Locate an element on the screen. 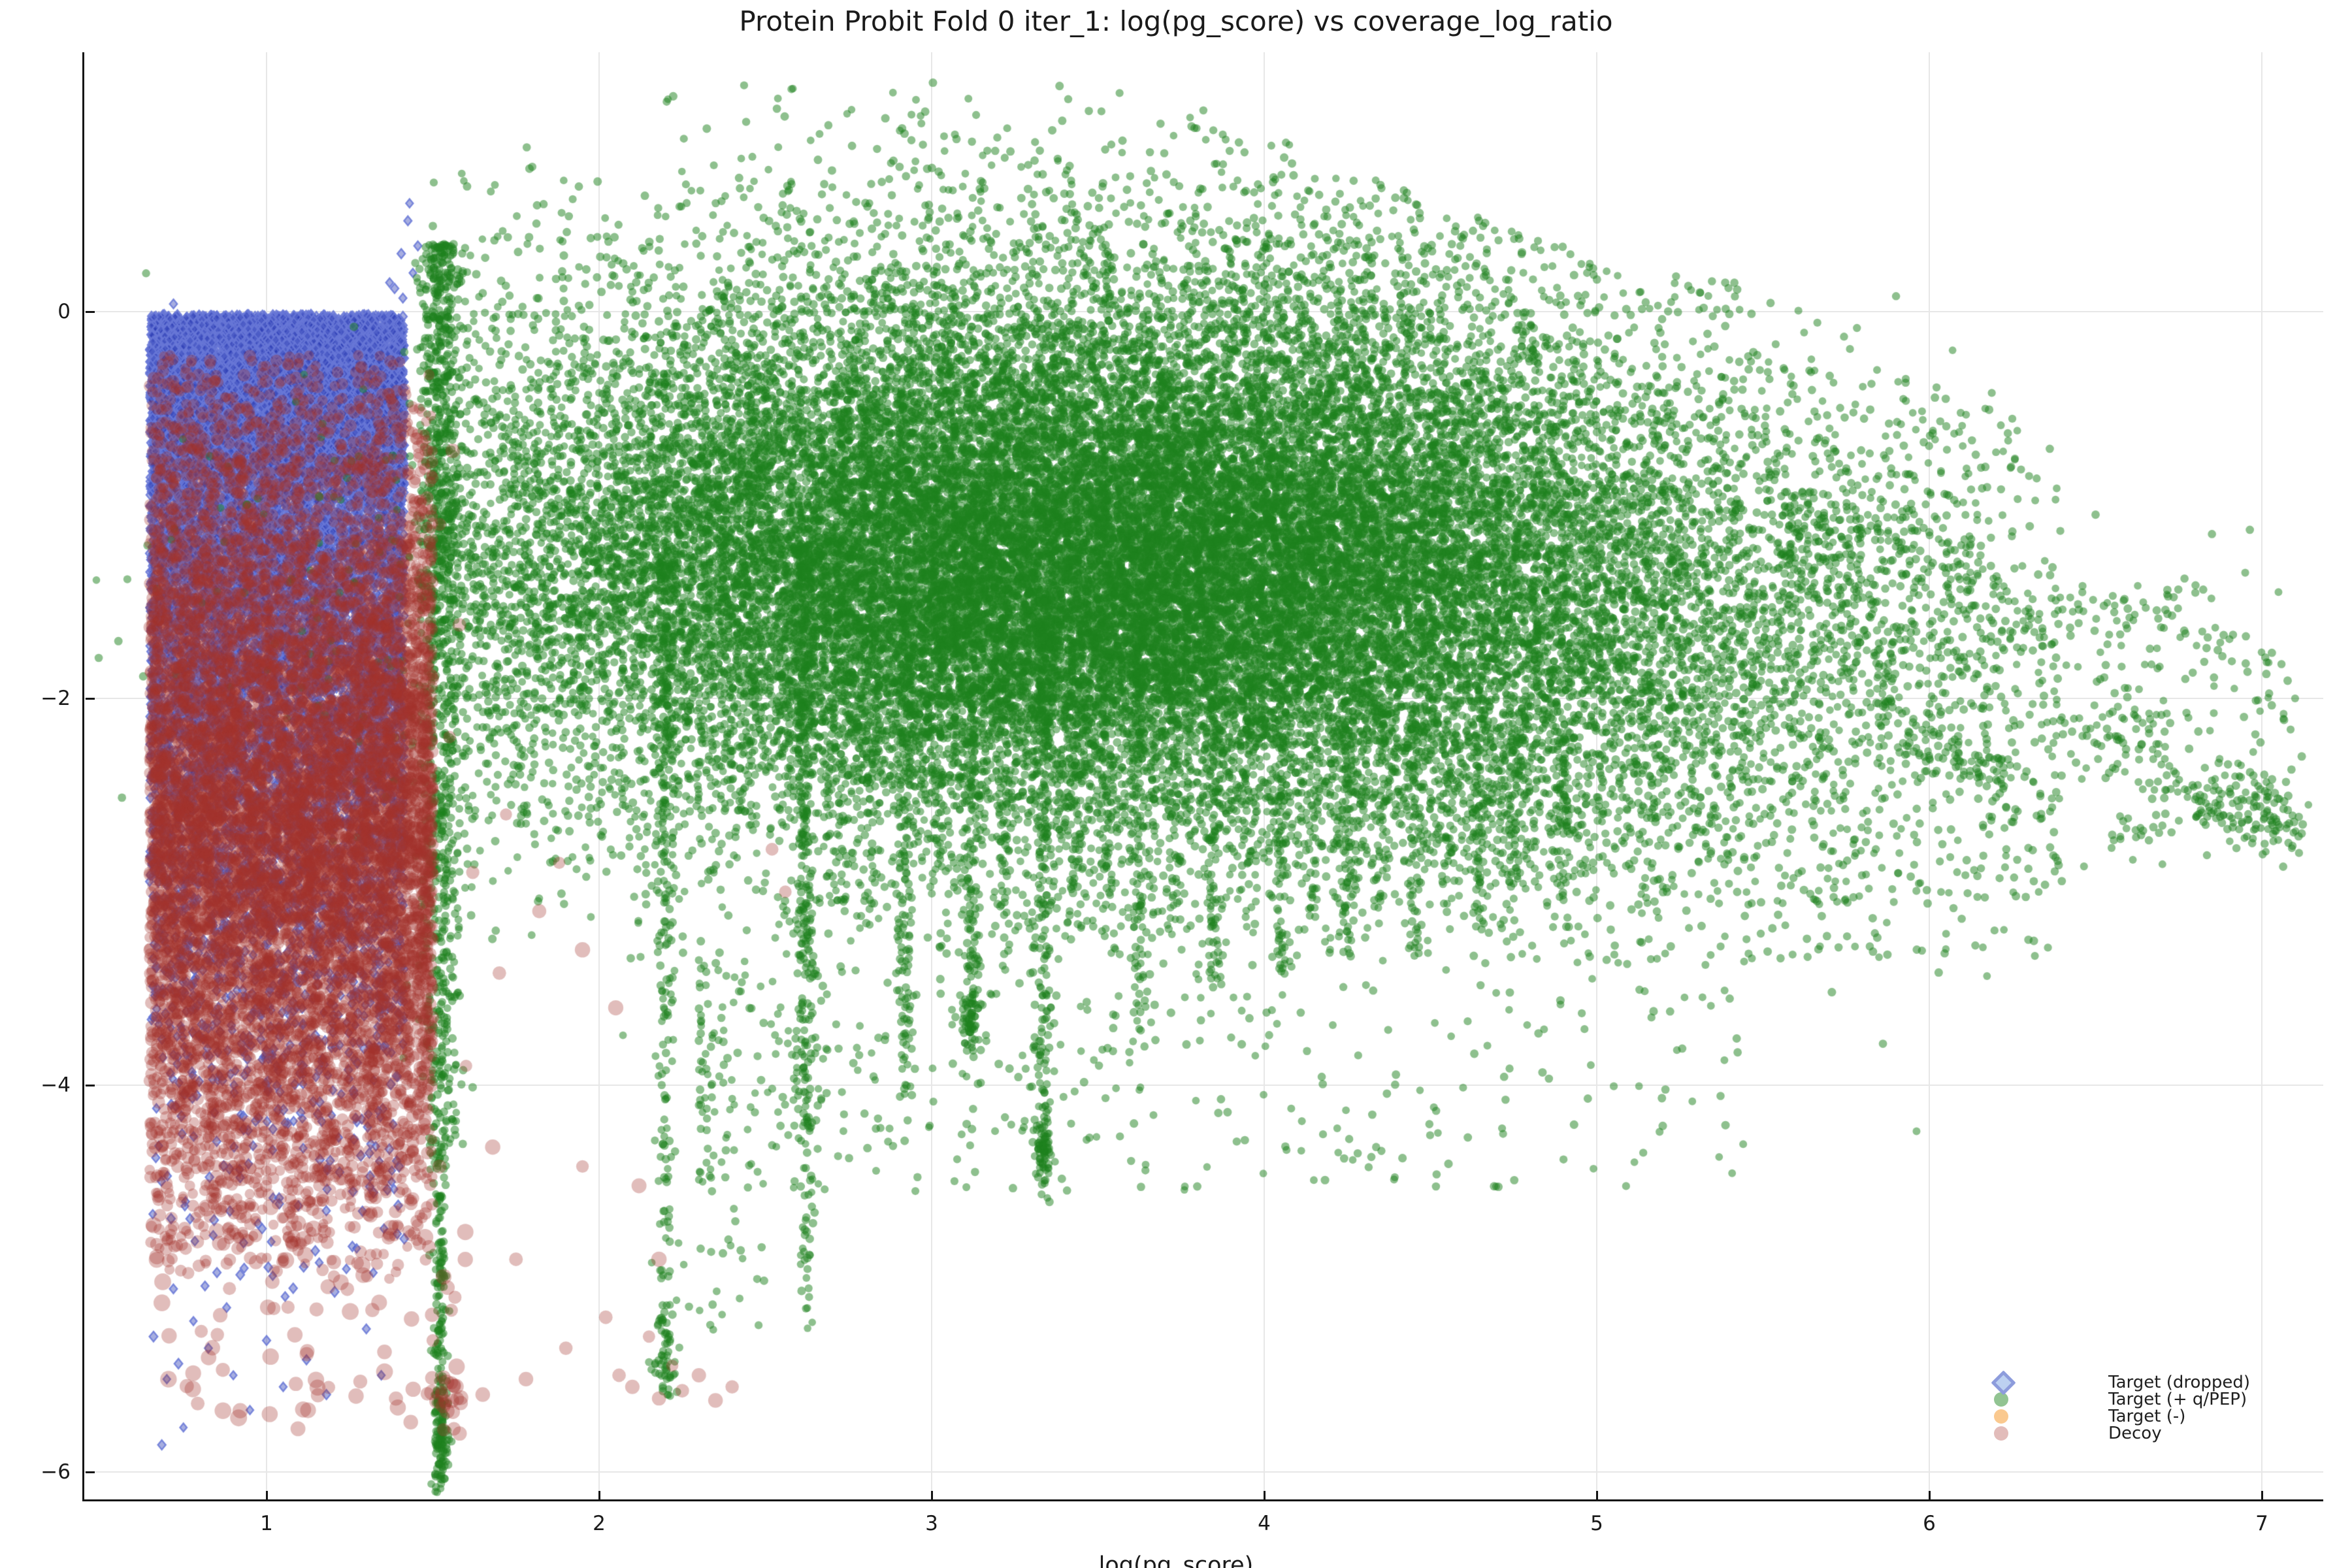 This screenshot has height=1568, width=2352. y-tick-label: −4 is located at coordinates (56, 1085).